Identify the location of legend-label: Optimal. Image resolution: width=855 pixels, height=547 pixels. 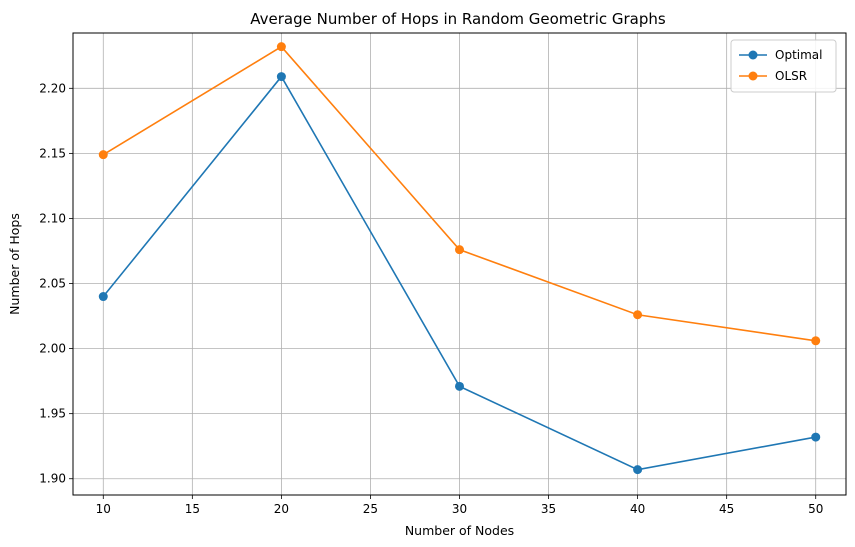
(798, 55).